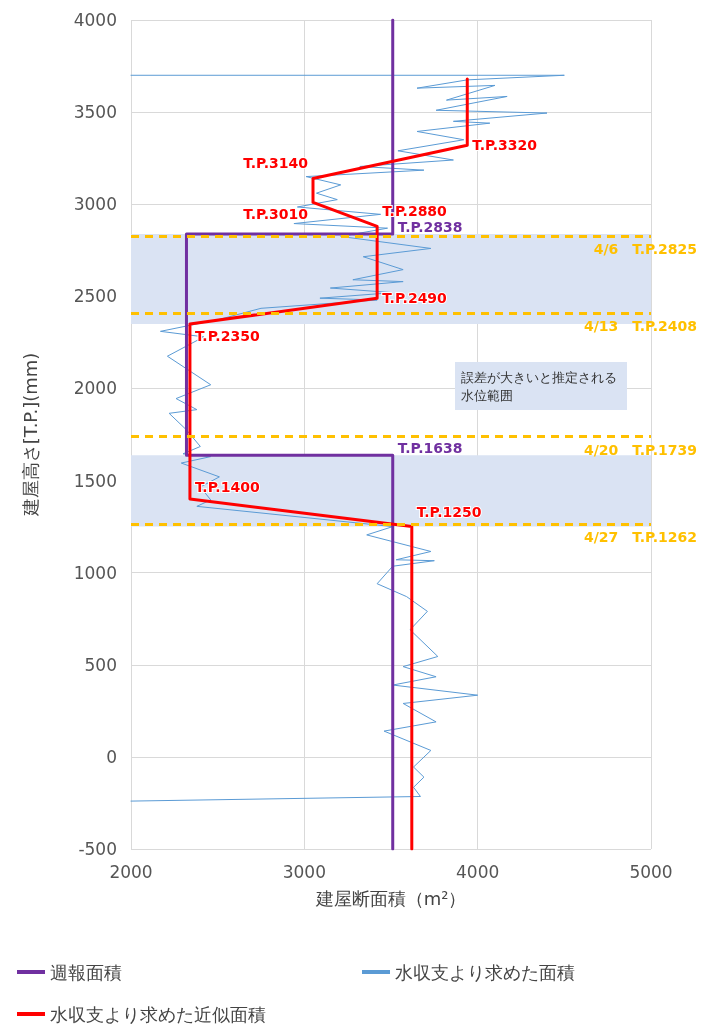  What do you see at coordinates (415, 298) in the screenshot?
I see `data-label: T.P.2490` at bounding box center [415, 298].